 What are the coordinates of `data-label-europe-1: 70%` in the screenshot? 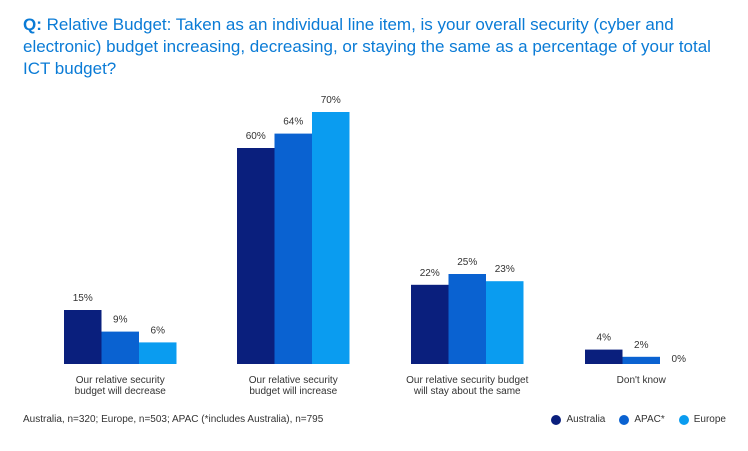 It's located at (331, 100).